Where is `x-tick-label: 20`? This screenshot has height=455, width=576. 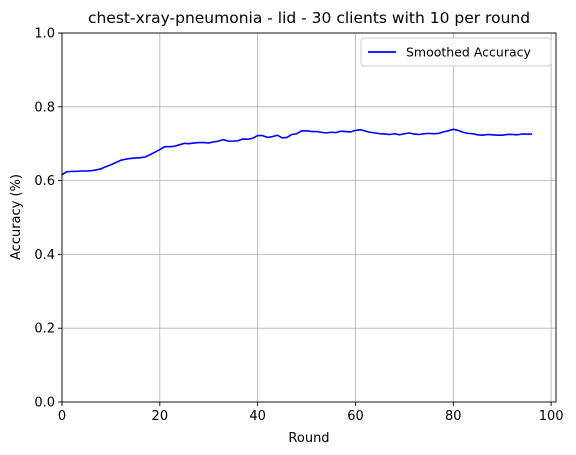
x-tick-label: 20 is located at coordinates (160, 416).